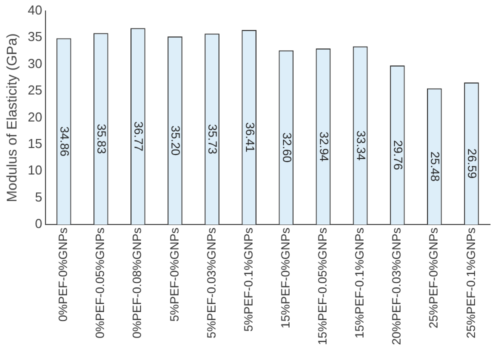  I want to click on y-tick-label: 40, so click(35, 10).